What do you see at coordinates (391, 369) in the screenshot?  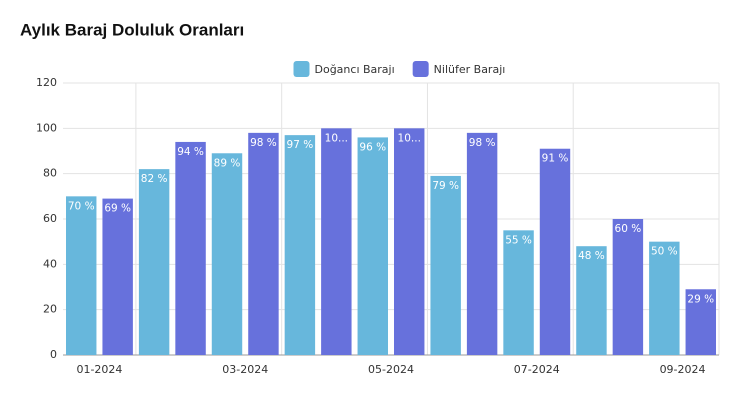 I see `x-tick-label: 05-2024` at bounding box center [391, 369].